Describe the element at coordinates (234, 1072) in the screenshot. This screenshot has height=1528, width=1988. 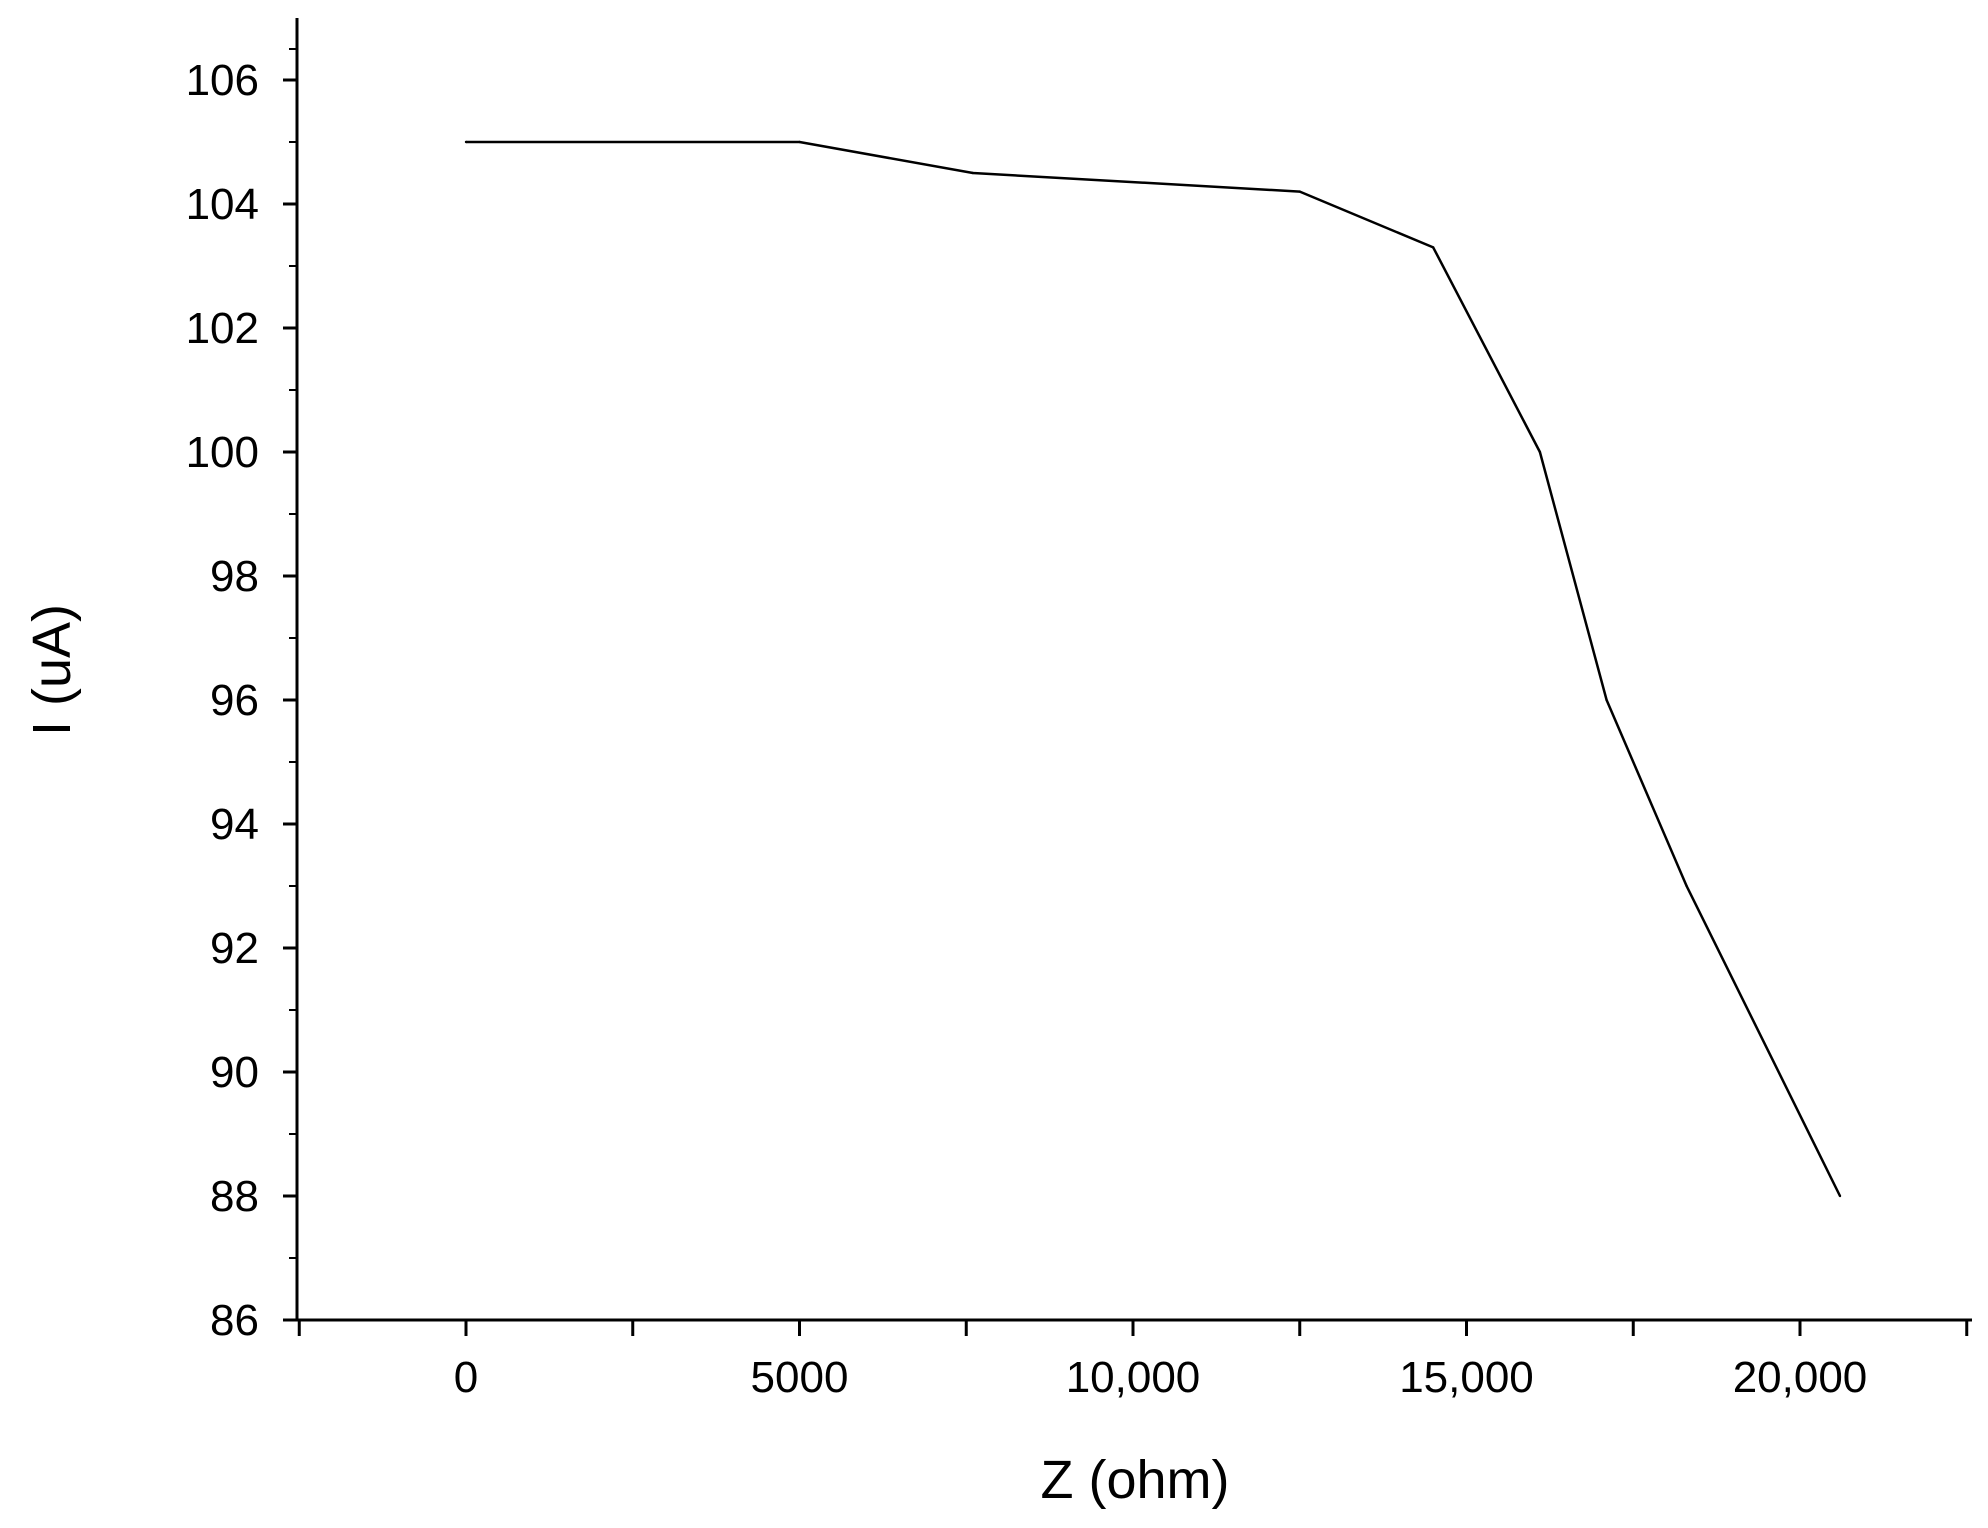
I see `y-tick-label: 90` at that location.